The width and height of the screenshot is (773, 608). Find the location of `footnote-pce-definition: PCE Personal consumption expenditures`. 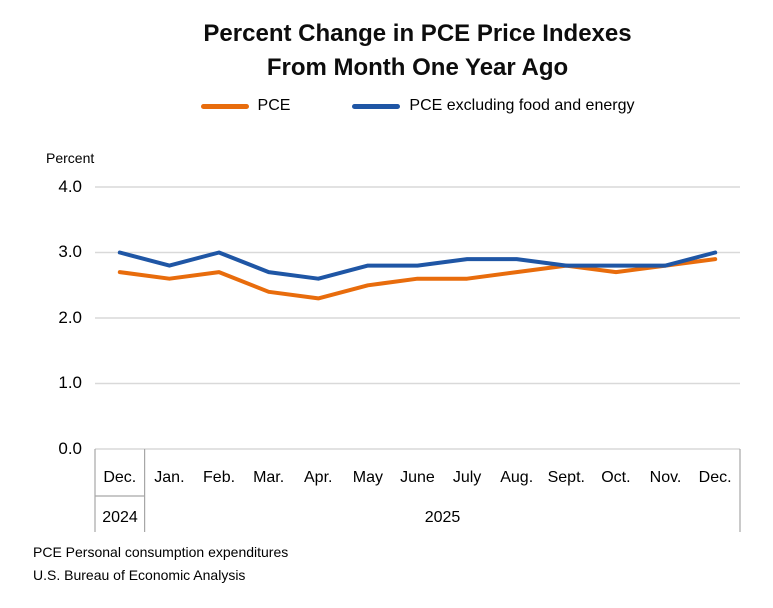

footnote-pce-definition: PCE Personal consumption expenditures is located at coordinates (161, 552).